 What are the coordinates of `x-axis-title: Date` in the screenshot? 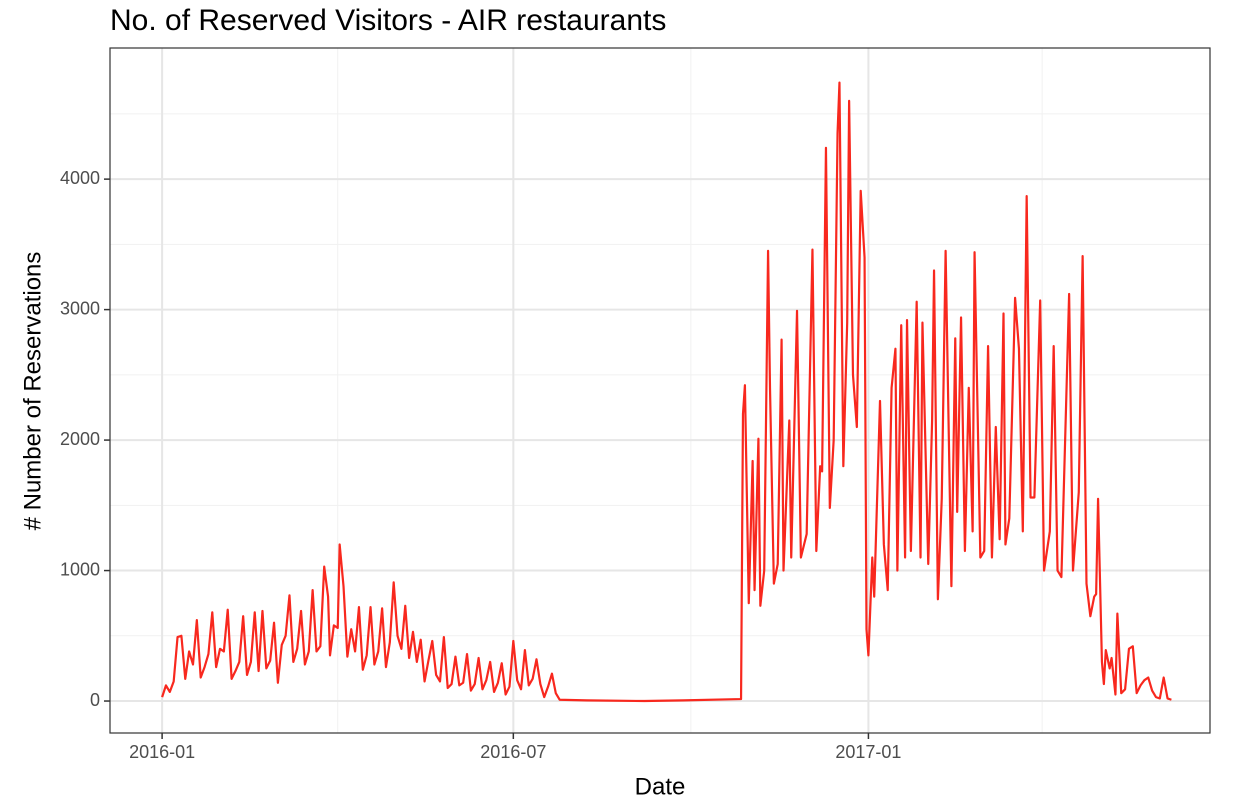 It's located at (660, 786).